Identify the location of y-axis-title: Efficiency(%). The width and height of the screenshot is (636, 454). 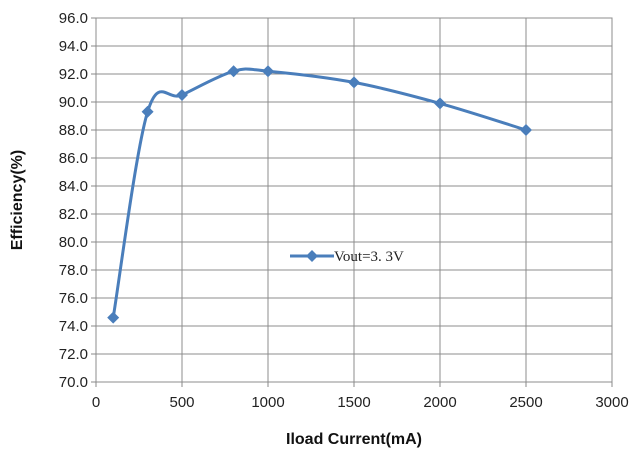
(17, 200).